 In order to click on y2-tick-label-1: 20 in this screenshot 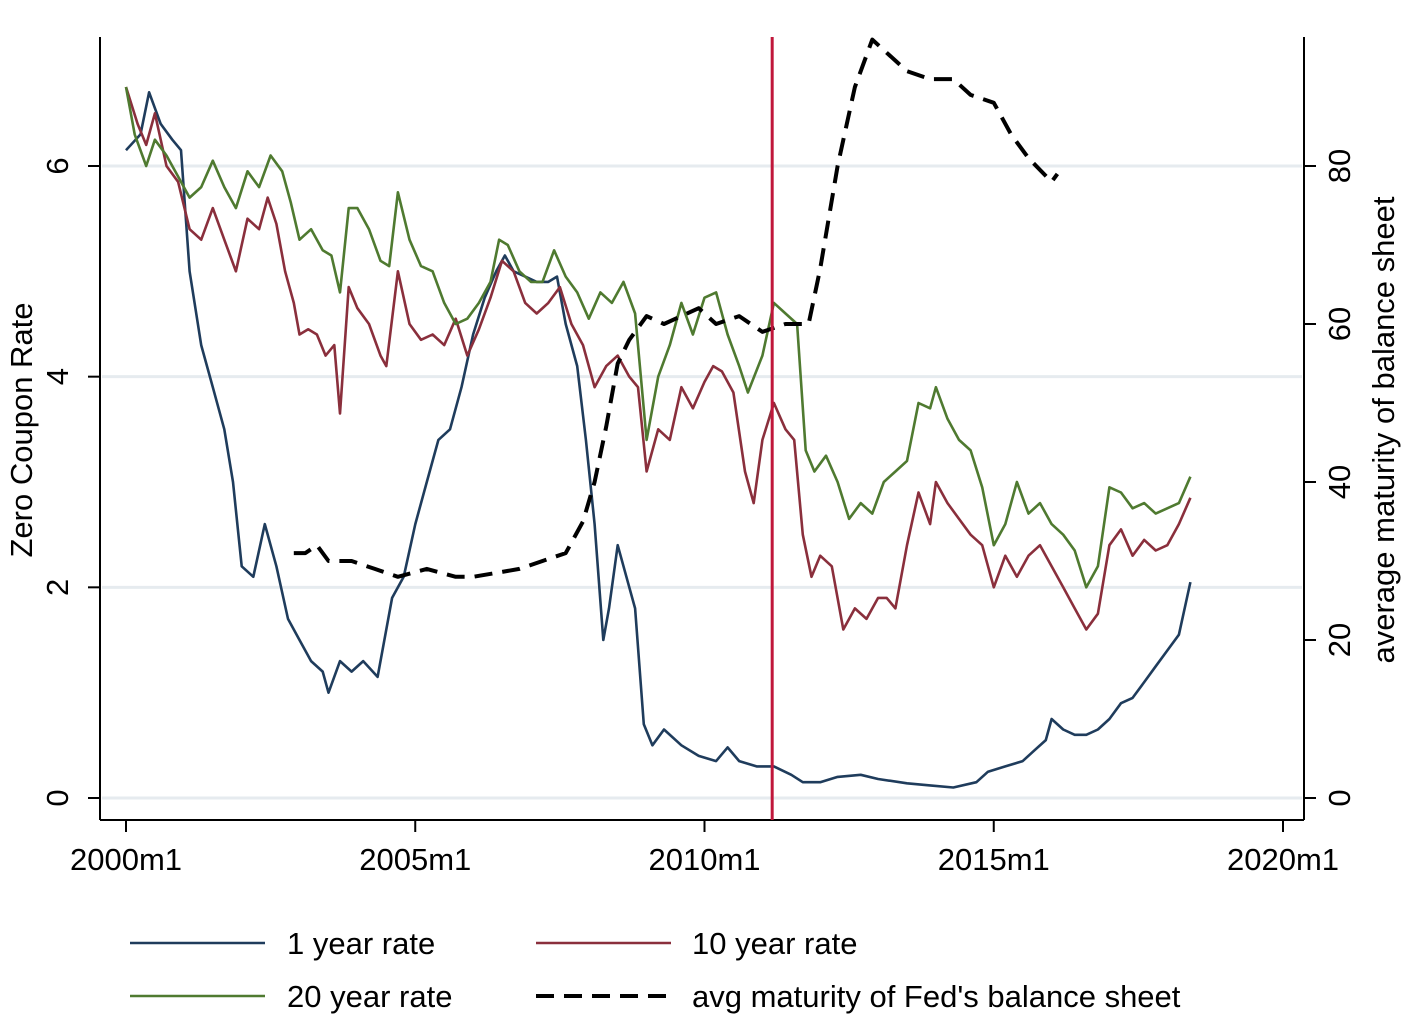, I will do `click(1339, 640)`.